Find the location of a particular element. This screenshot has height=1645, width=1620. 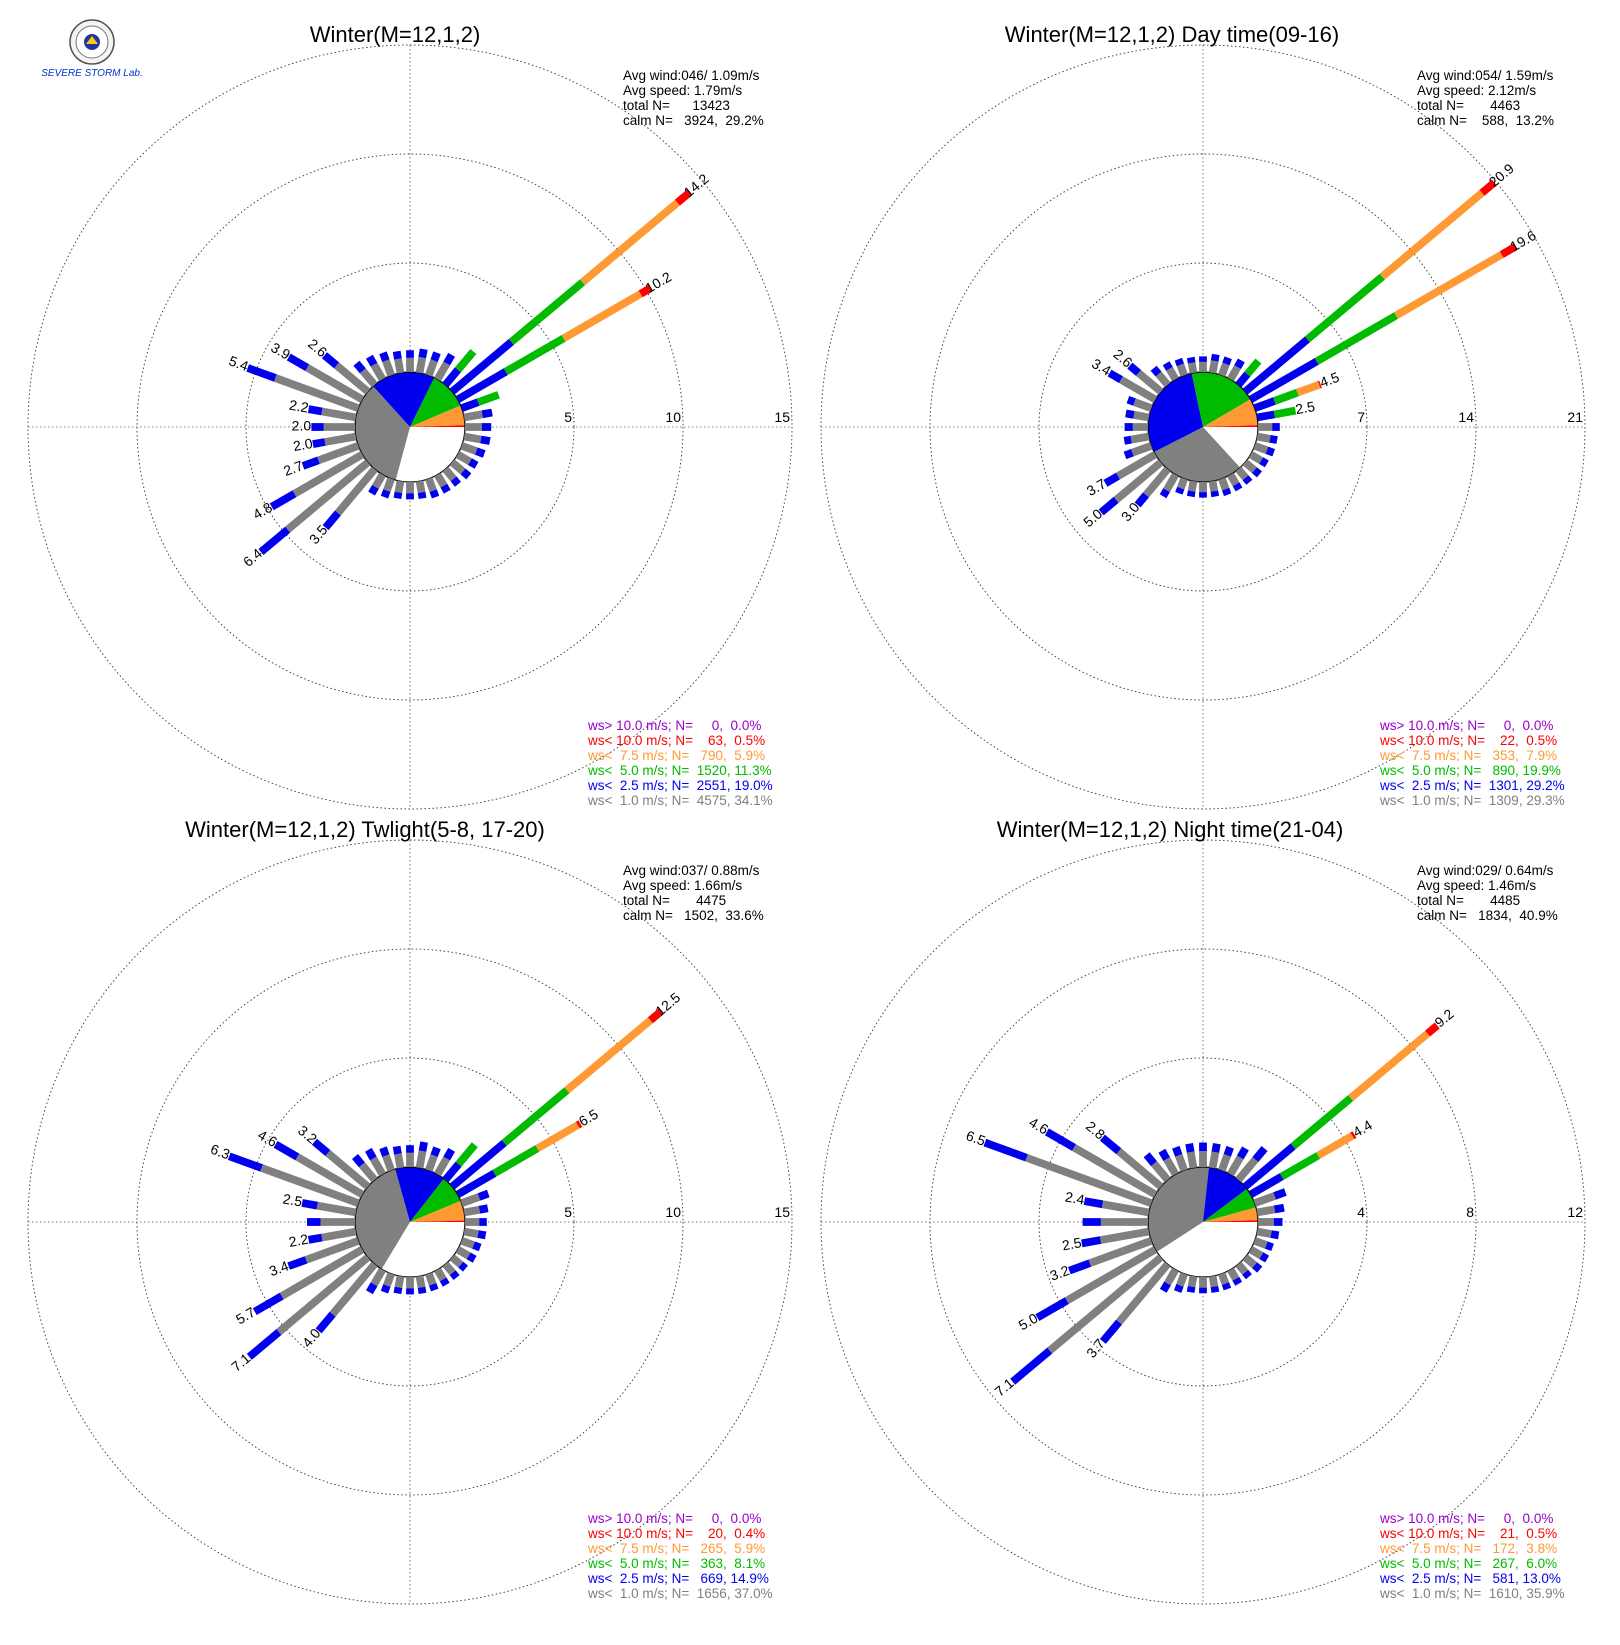

ring-label: 12 is located at coordinates (1575, 1212).